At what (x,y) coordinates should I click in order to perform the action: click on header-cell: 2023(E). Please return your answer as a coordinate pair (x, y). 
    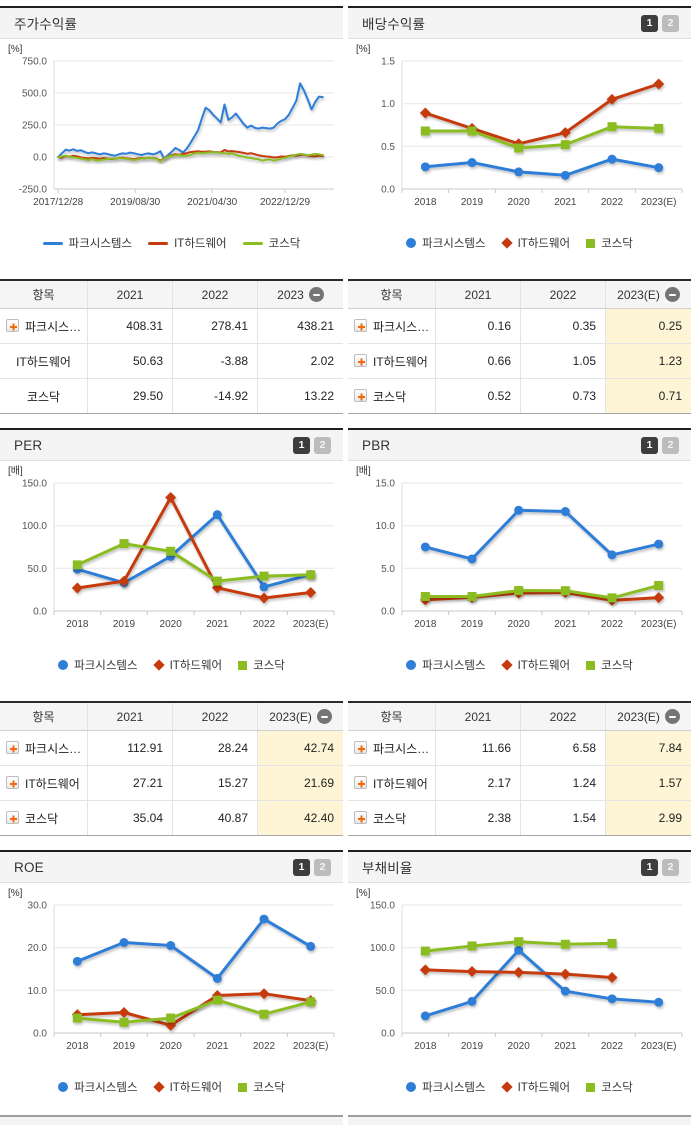
    Looking at the image, I should click on (648, 294).